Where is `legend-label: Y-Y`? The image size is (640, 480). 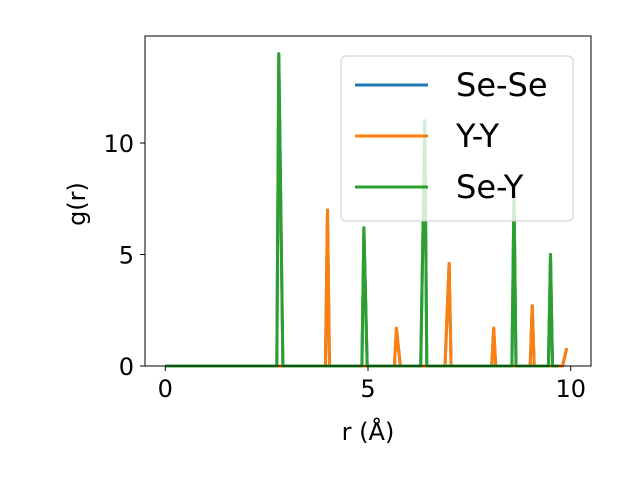 legend-label: Y-Y is located at coordinates (477, 136).